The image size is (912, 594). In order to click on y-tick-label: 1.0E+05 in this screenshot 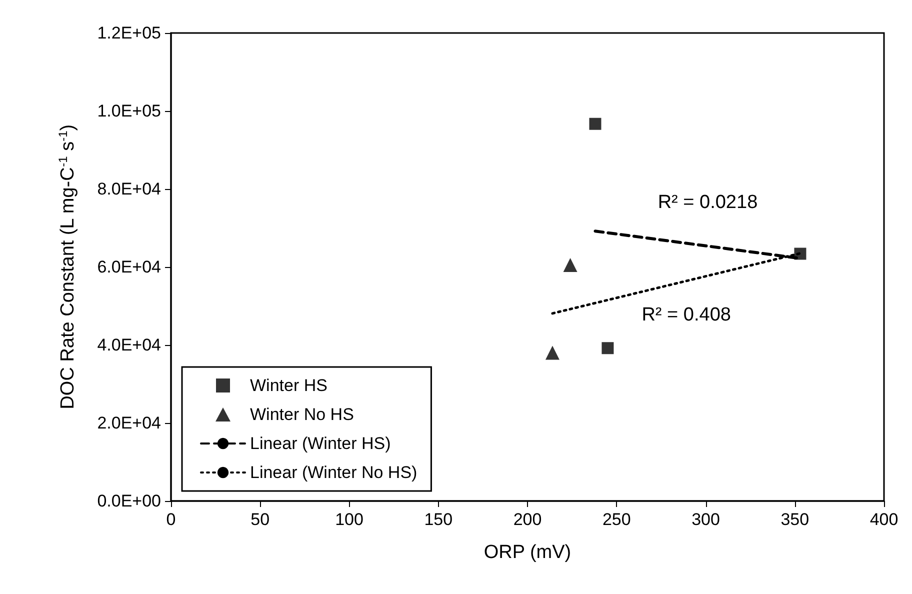, I will do `click(129, 111)`.